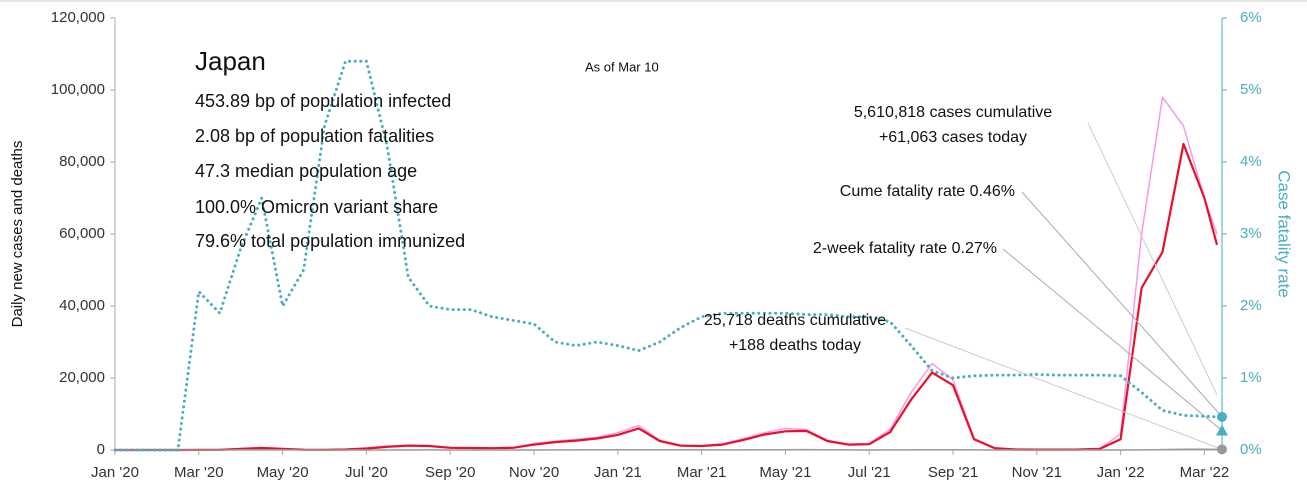 Image resolution: width=1307 pixels, height=491 pixels. I want to click on y-tick-label: 120,000, so click(78, 17).